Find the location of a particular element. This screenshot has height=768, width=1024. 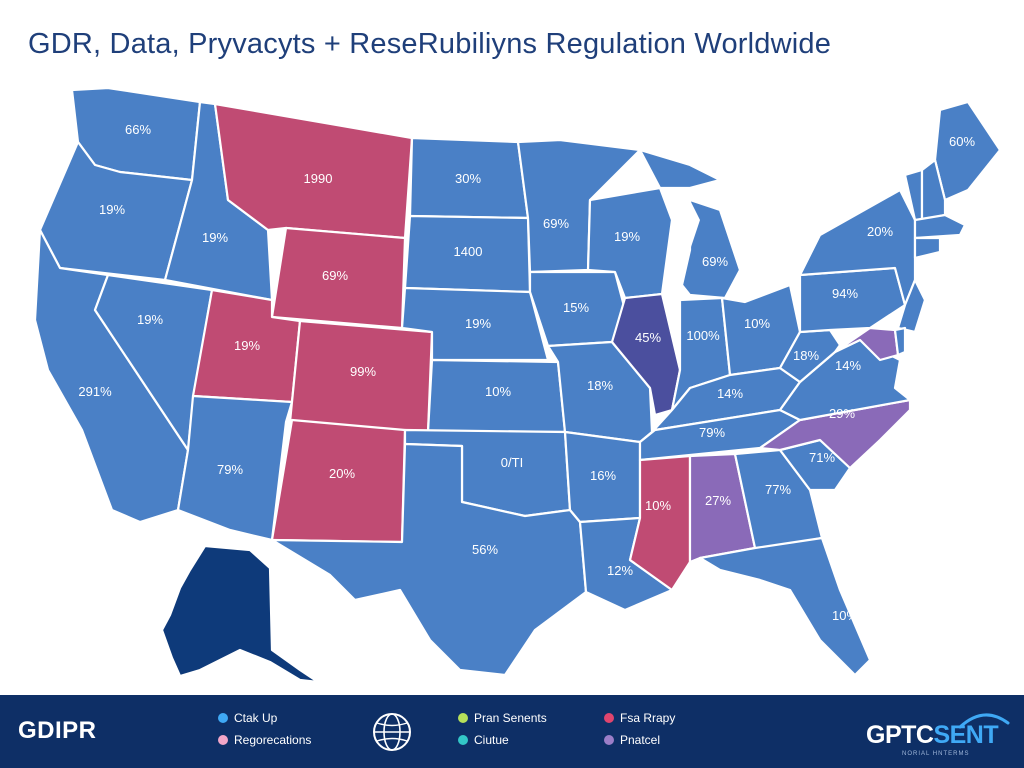

state-nm is located at coordinates (338, 481).